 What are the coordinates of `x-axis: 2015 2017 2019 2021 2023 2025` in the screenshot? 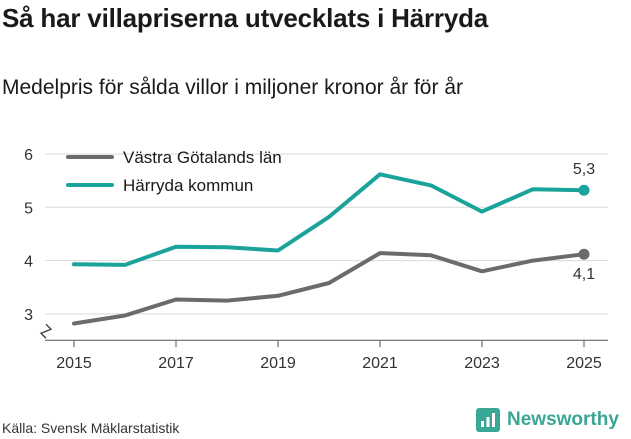 It's located at (326, 355).